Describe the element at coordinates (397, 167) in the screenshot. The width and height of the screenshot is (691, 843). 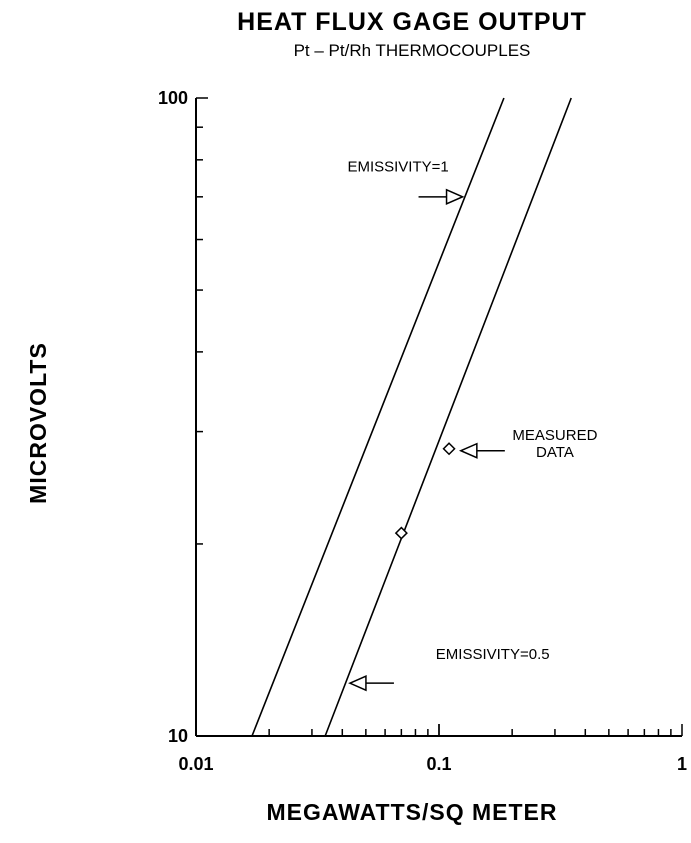
I see `annotation-label: EMISSIVITY=1` at that location.